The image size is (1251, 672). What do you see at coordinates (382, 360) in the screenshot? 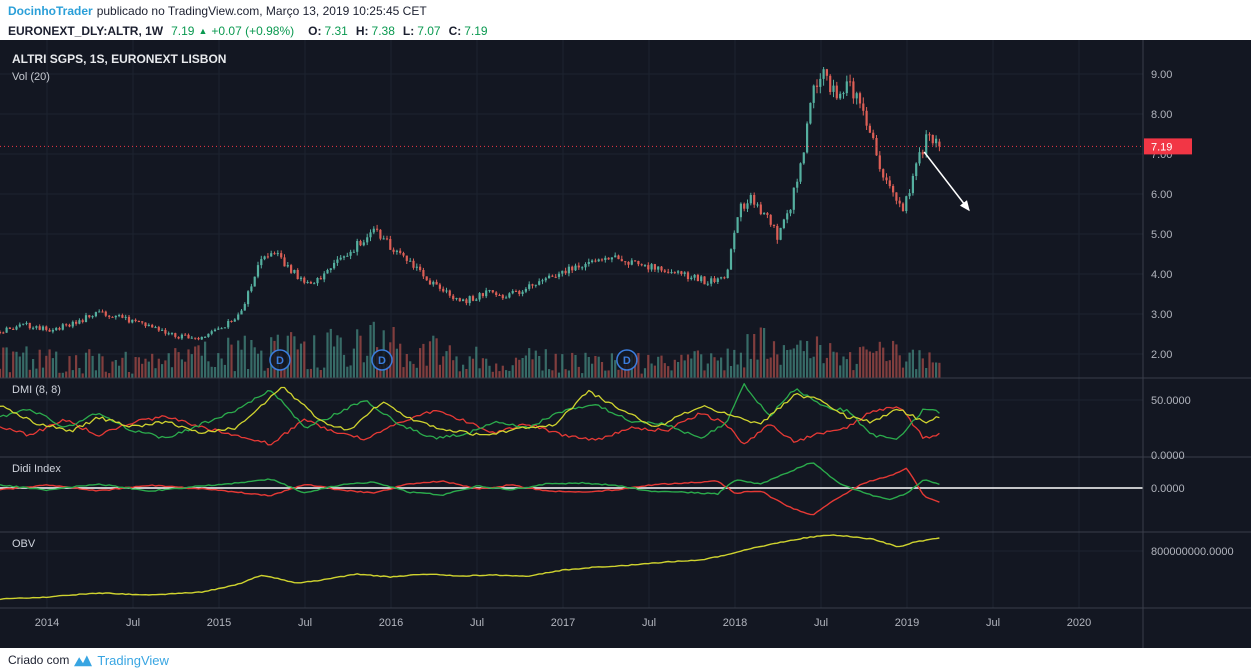
I see `dividend-marker-circle` at bounding box center [382, 360].